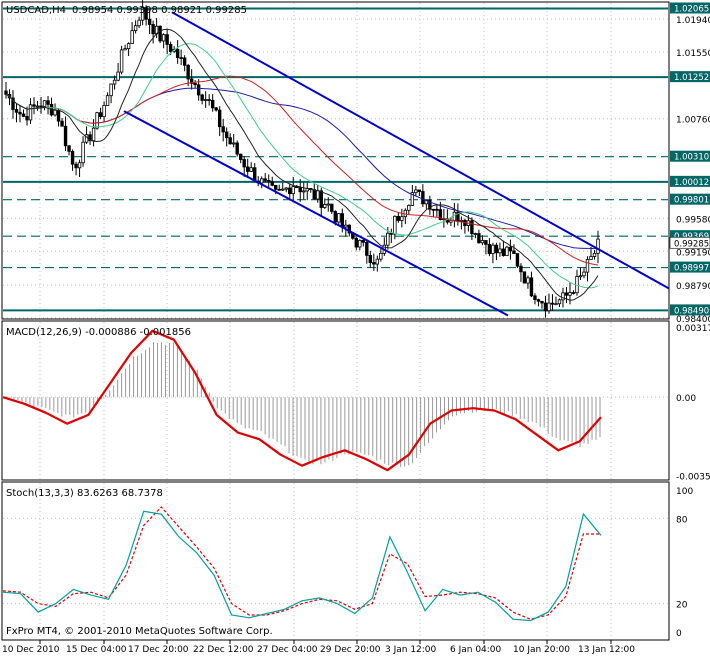 This screenshot has width=710, height=656. I want to click on time-axis-label: 27 Dec 04:00, so click(287, 650).